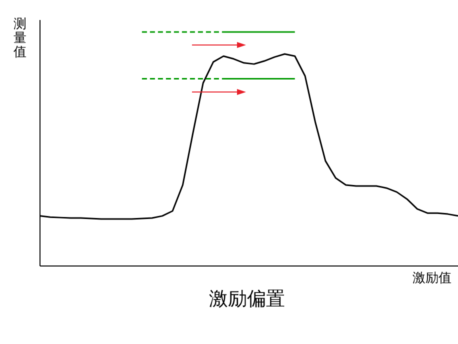 The height and width of the screenshot is (344, 458). What do you see at coordinates (432, 278) in the screenshot?
I see `x-axis-title: 激励值` at bounding box center [432, 278].